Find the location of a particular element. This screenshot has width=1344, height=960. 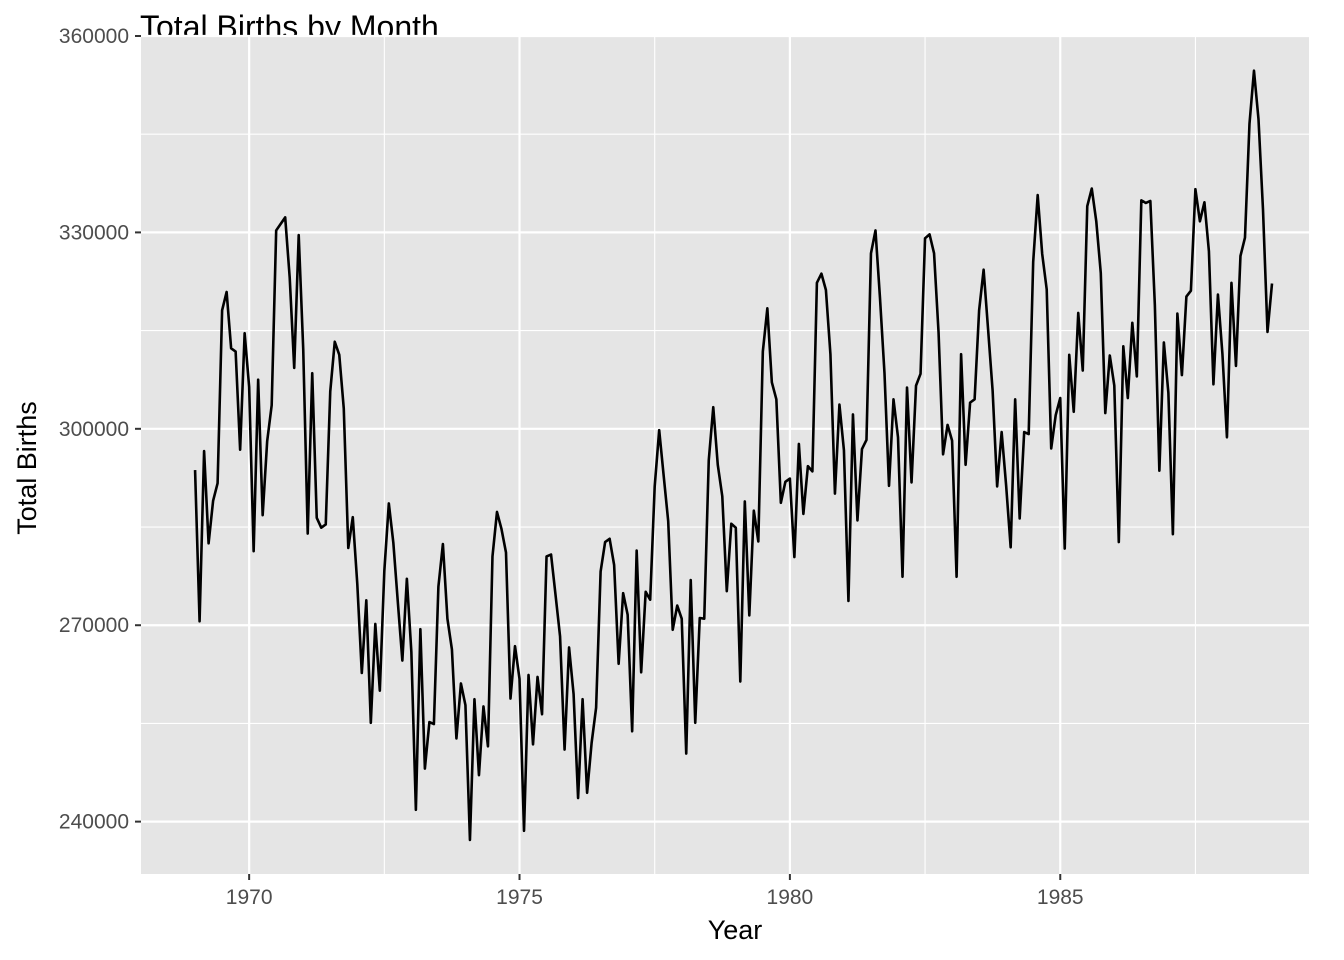

x-tick-label: 1980 is located at coordinates (790, 897).